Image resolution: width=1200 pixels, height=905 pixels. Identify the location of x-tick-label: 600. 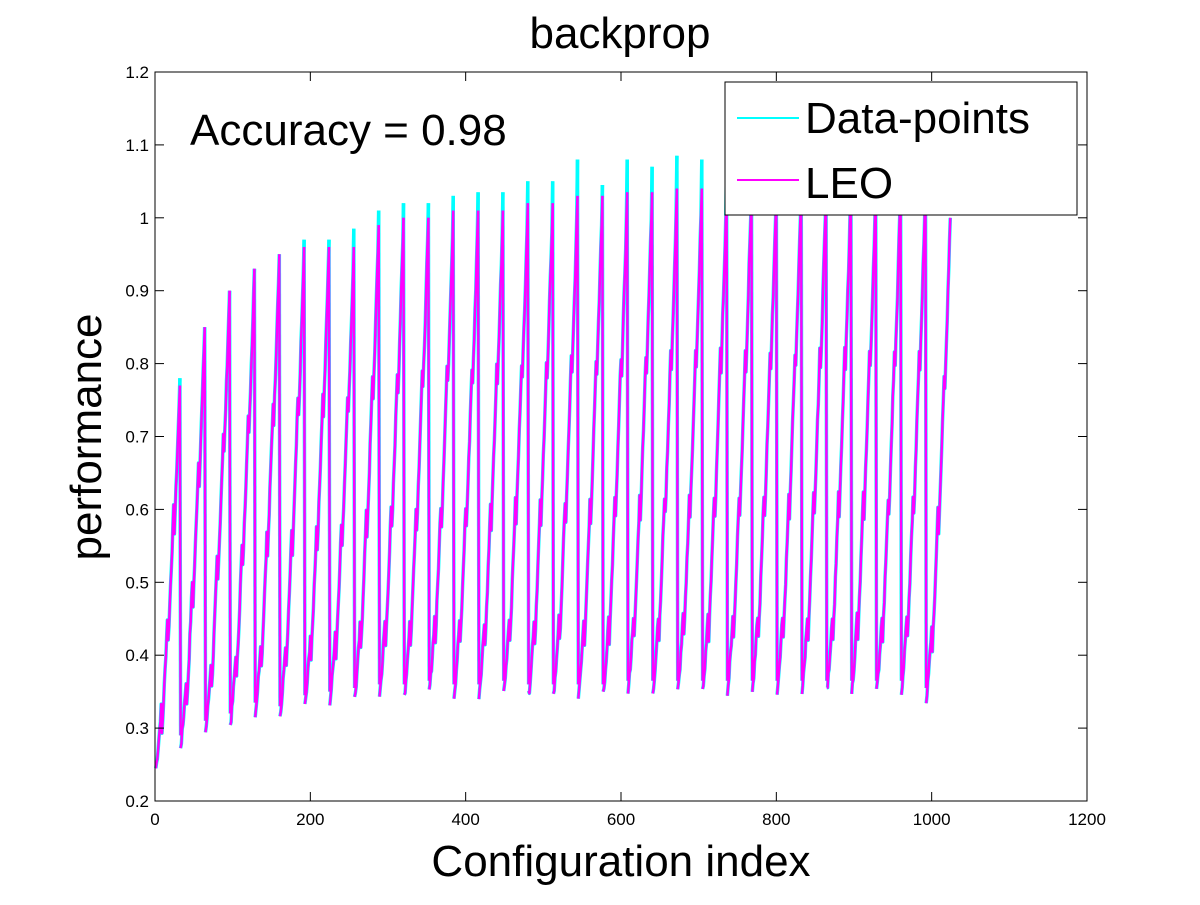
(621, 819).